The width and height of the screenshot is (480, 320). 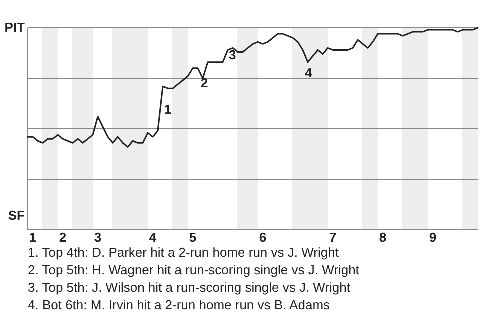 What do you see at coordinates (63, 237) in the screenshot?
I see `x-tick-label: 2` at bounding box center [63, 237].